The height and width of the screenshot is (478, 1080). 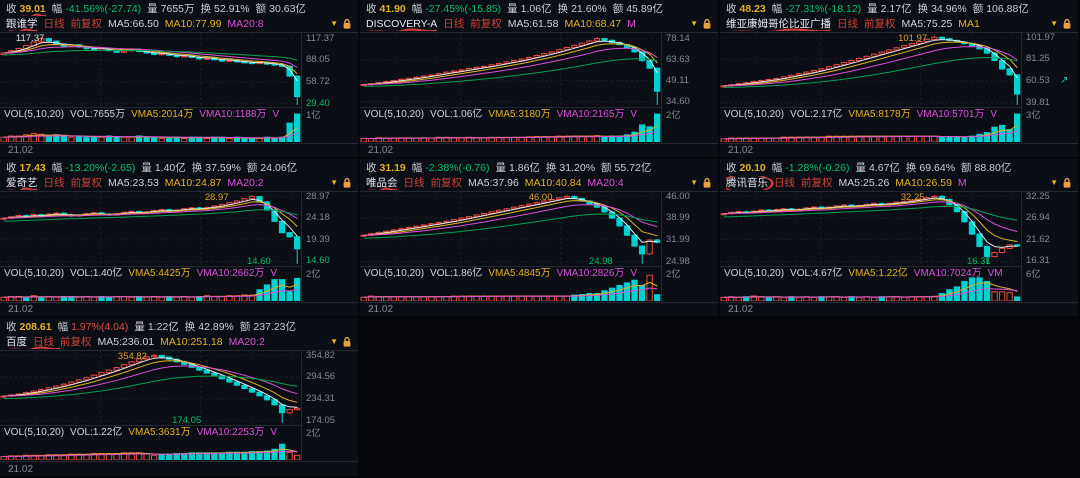 I want to click on stock-name: 爱奇艺, so click(x=22, y=183).